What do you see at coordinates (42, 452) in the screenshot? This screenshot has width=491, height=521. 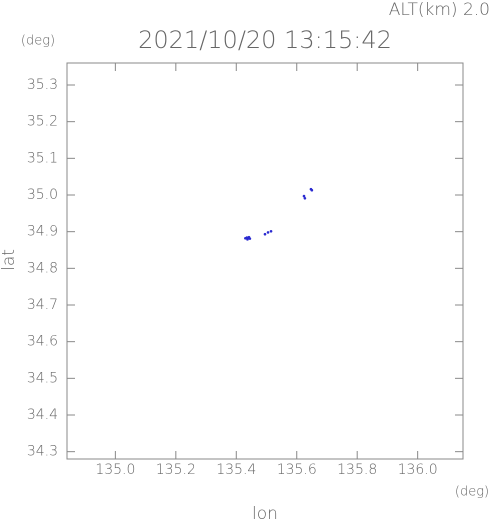 I see `y-tick-label: 34.3` at bounding box center [42, 452].